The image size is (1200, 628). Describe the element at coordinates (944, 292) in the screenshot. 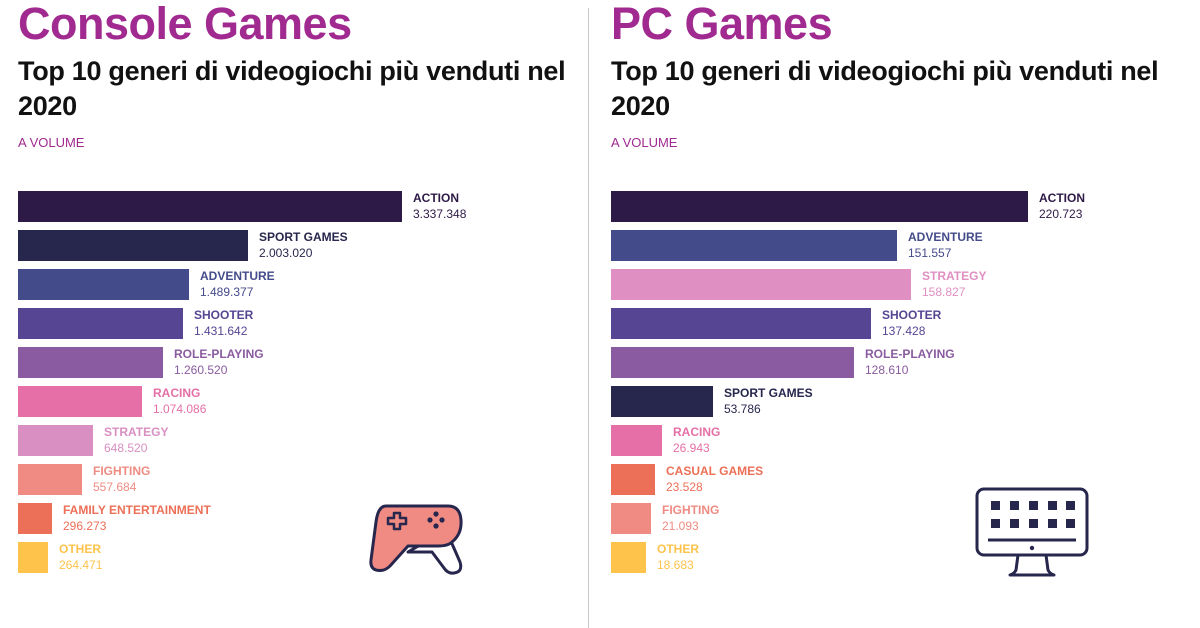

I see `value-label: 158.827` at that location.